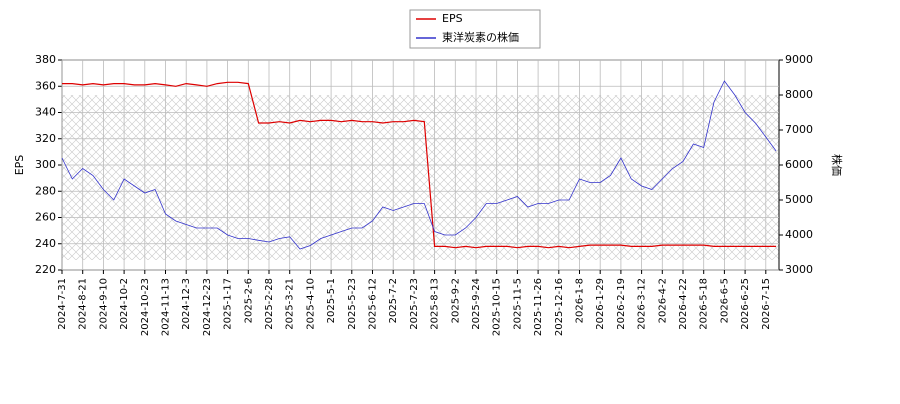 The image size is (900, 404). What do you see at coordinates (45, 243) in the screenshot?
I see `y-tick-label: 240` at bounding box center [45, 243].